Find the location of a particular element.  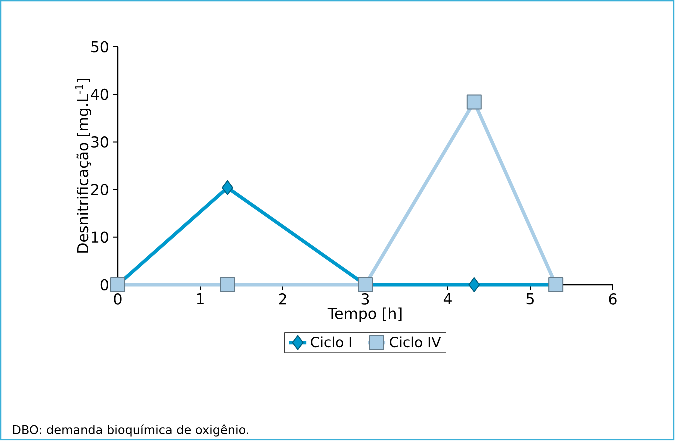

legend-label: Ciclo I is located at coordinates (331, 342).